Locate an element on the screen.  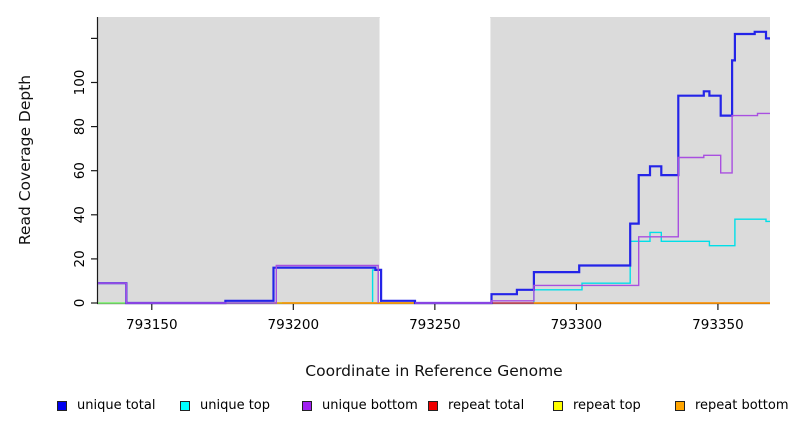
y-tick-label: 100 is located at coordinates (80, 83).